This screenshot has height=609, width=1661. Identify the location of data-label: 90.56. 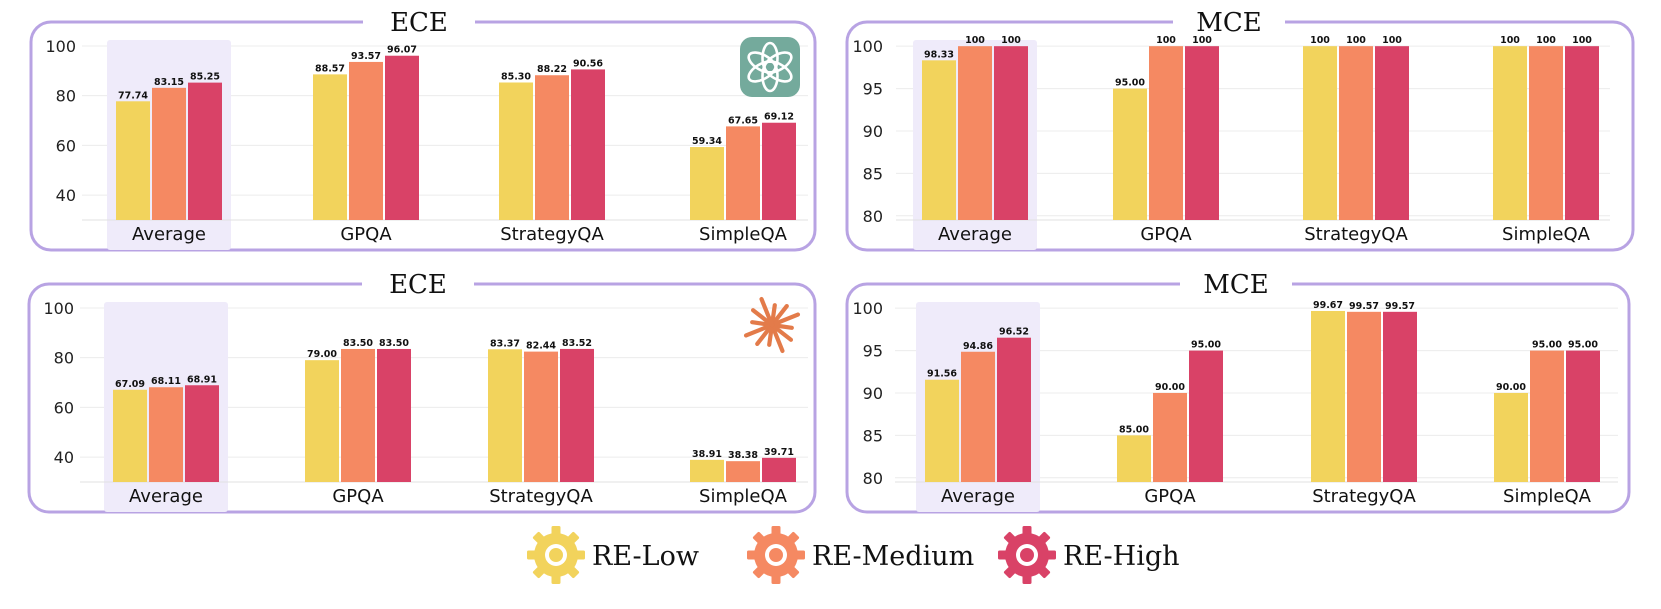
(588, 63).